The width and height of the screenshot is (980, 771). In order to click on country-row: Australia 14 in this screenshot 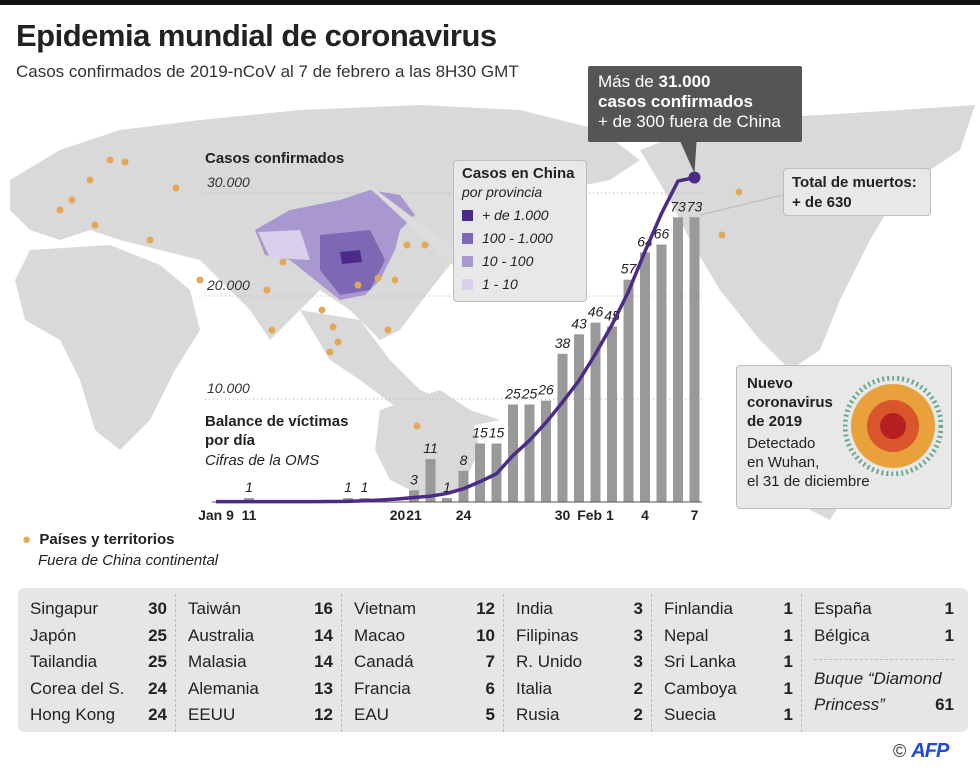, I will do `click(260, 636)`.